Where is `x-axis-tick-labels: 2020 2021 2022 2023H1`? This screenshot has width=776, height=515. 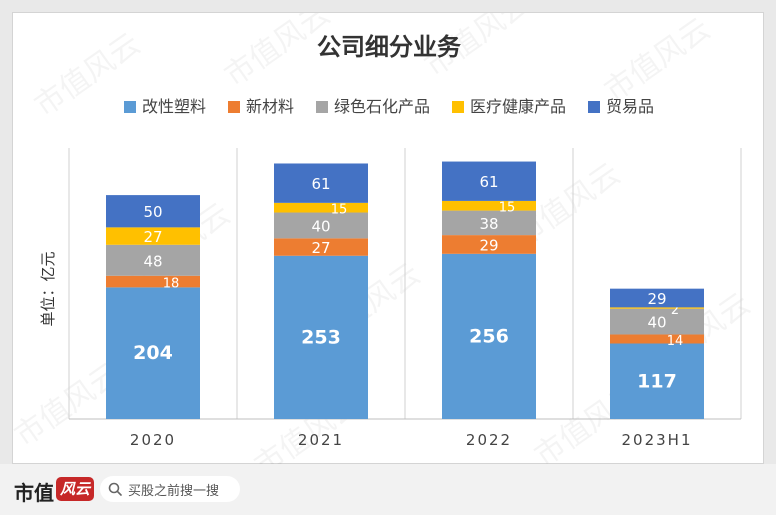
x-axis-tick-labels: 2020 2021 2022 2023H1 is located at coordinates (411, 440).